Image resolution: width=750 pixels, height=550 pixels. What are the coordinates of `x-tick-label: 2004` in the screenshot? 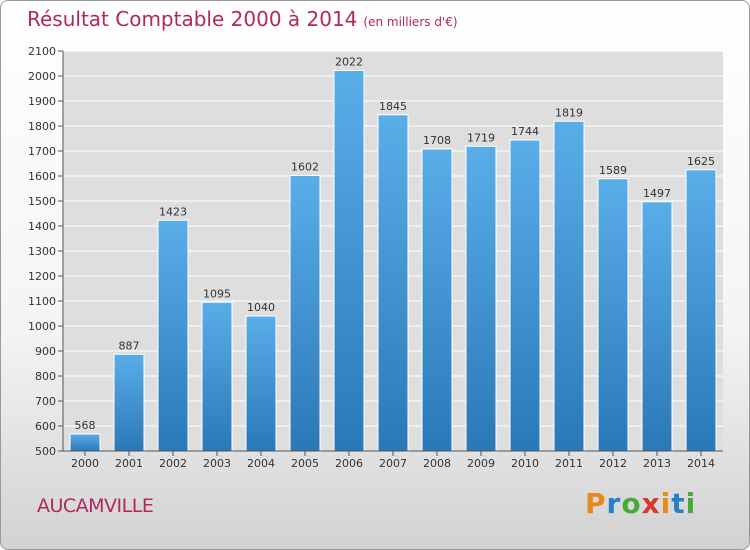 It's located at (261, 463).